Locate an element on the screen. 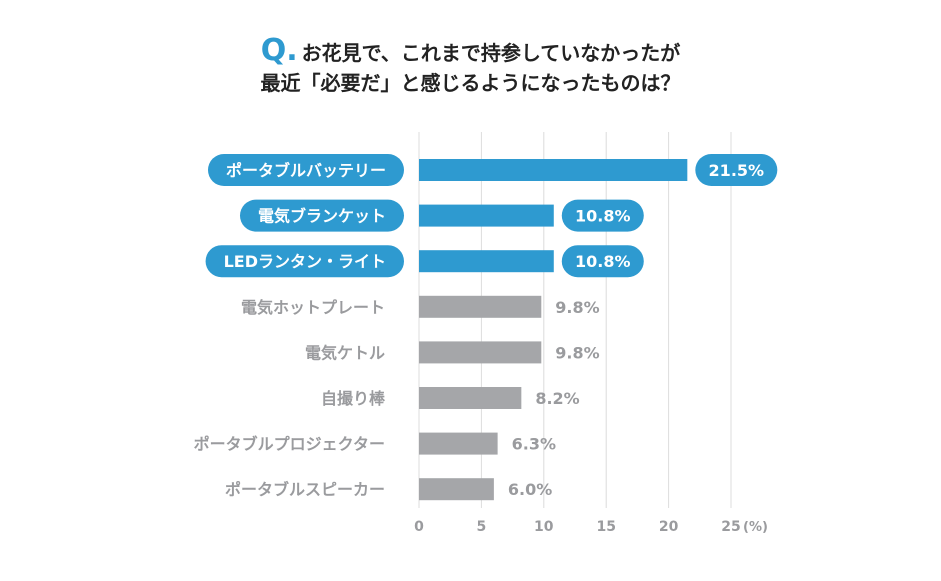  value-label: 8.2% is located at coordinates (557, 398).